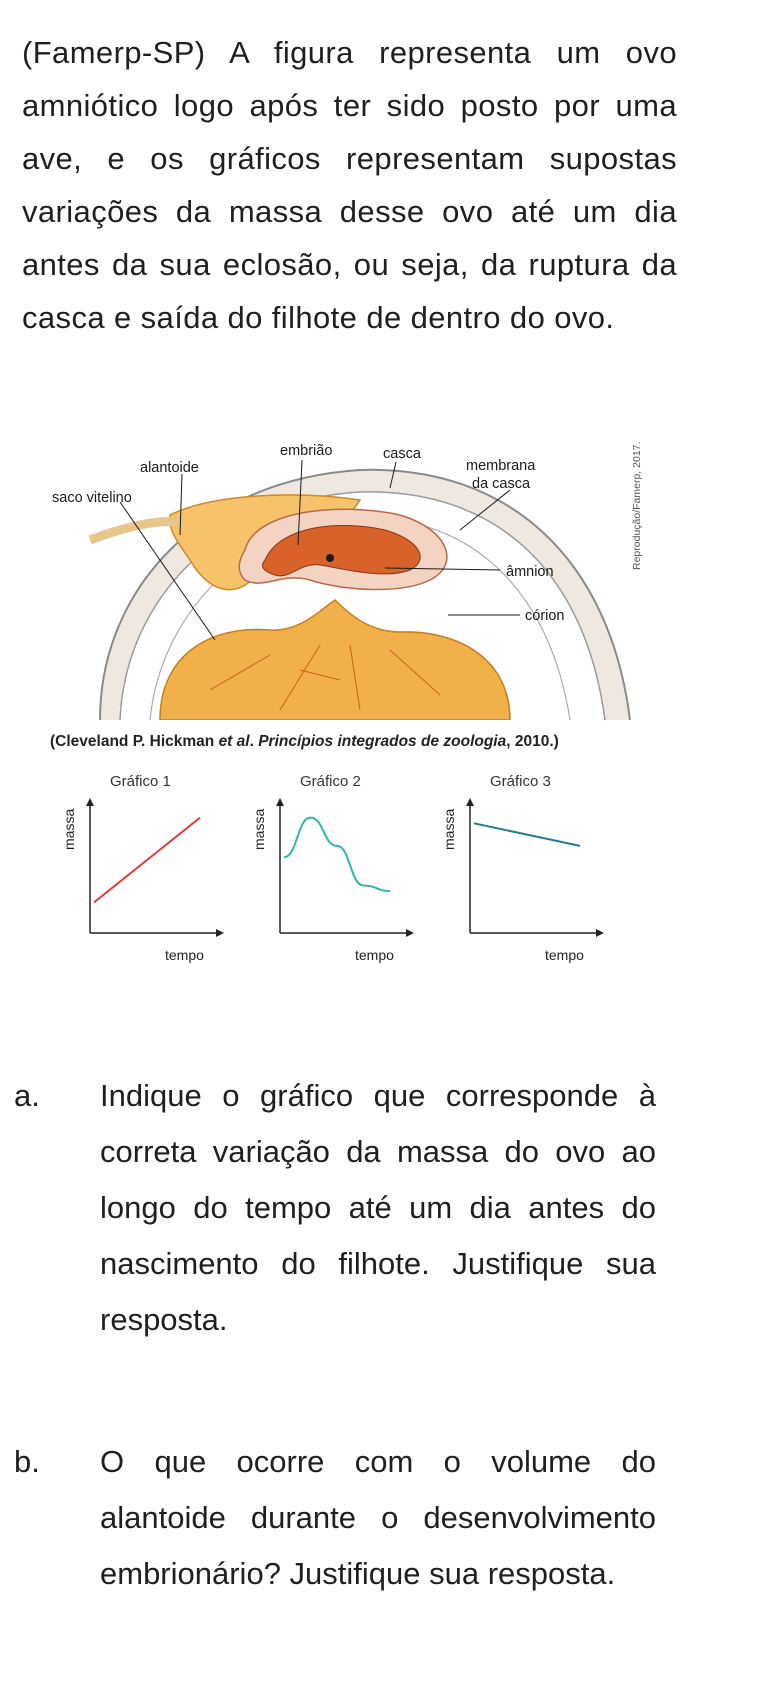  I want to click on citation-suffix: , 2010.), so click(532, 741).